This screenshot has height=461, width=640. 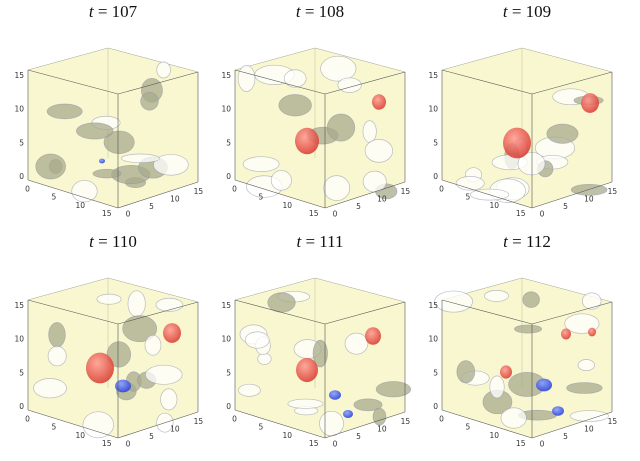 What do you see at coordinates (331, 241) in the screenshot?
I see `time-value: 111` at bounding box center [331, 241].